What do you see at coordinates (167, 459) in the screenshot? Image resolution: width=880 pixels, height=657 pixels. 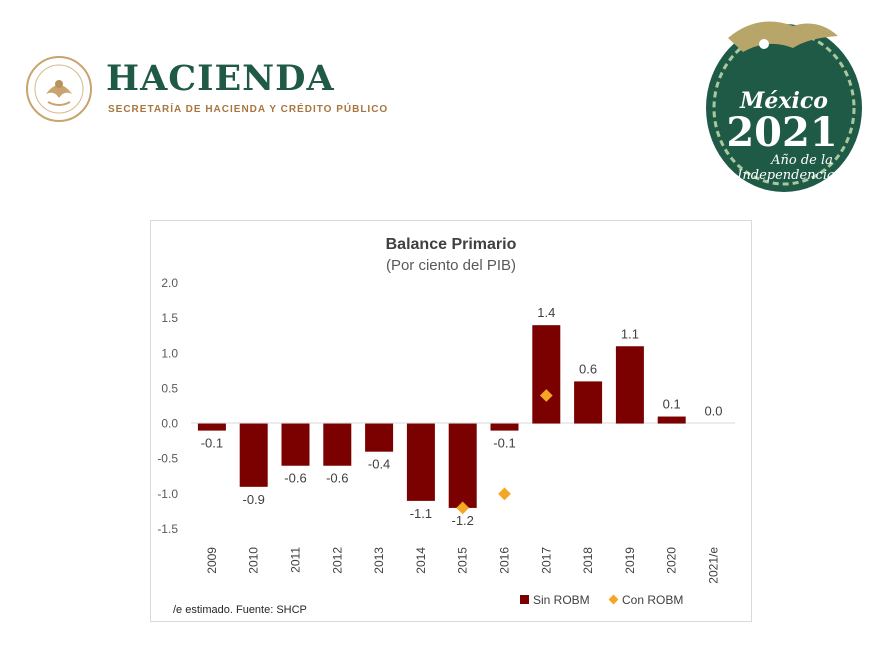 I see `y-tick-label: -0.5` at bounding box center [167, 459].